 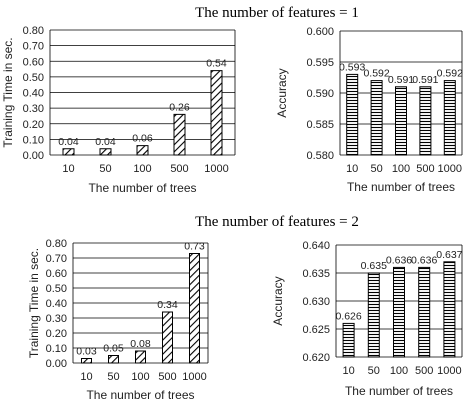 I want to click on data-label: 0.54, so click(x=216, y=64).